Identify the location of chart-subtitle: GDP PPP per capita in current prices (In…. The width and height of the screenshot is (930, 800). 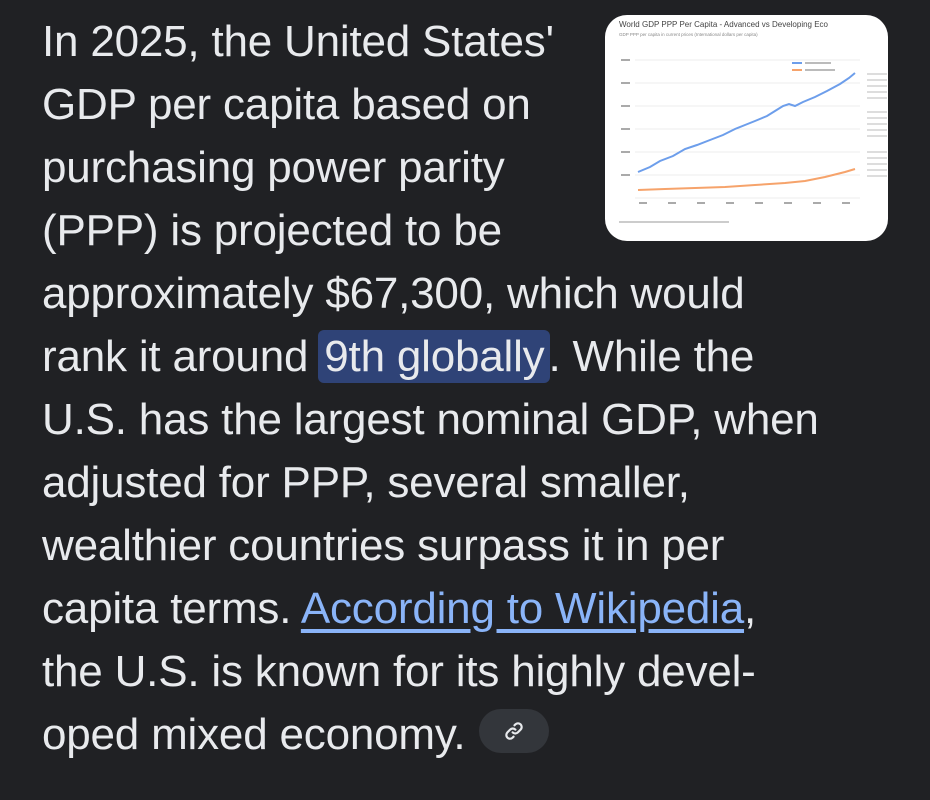
(688, 34).